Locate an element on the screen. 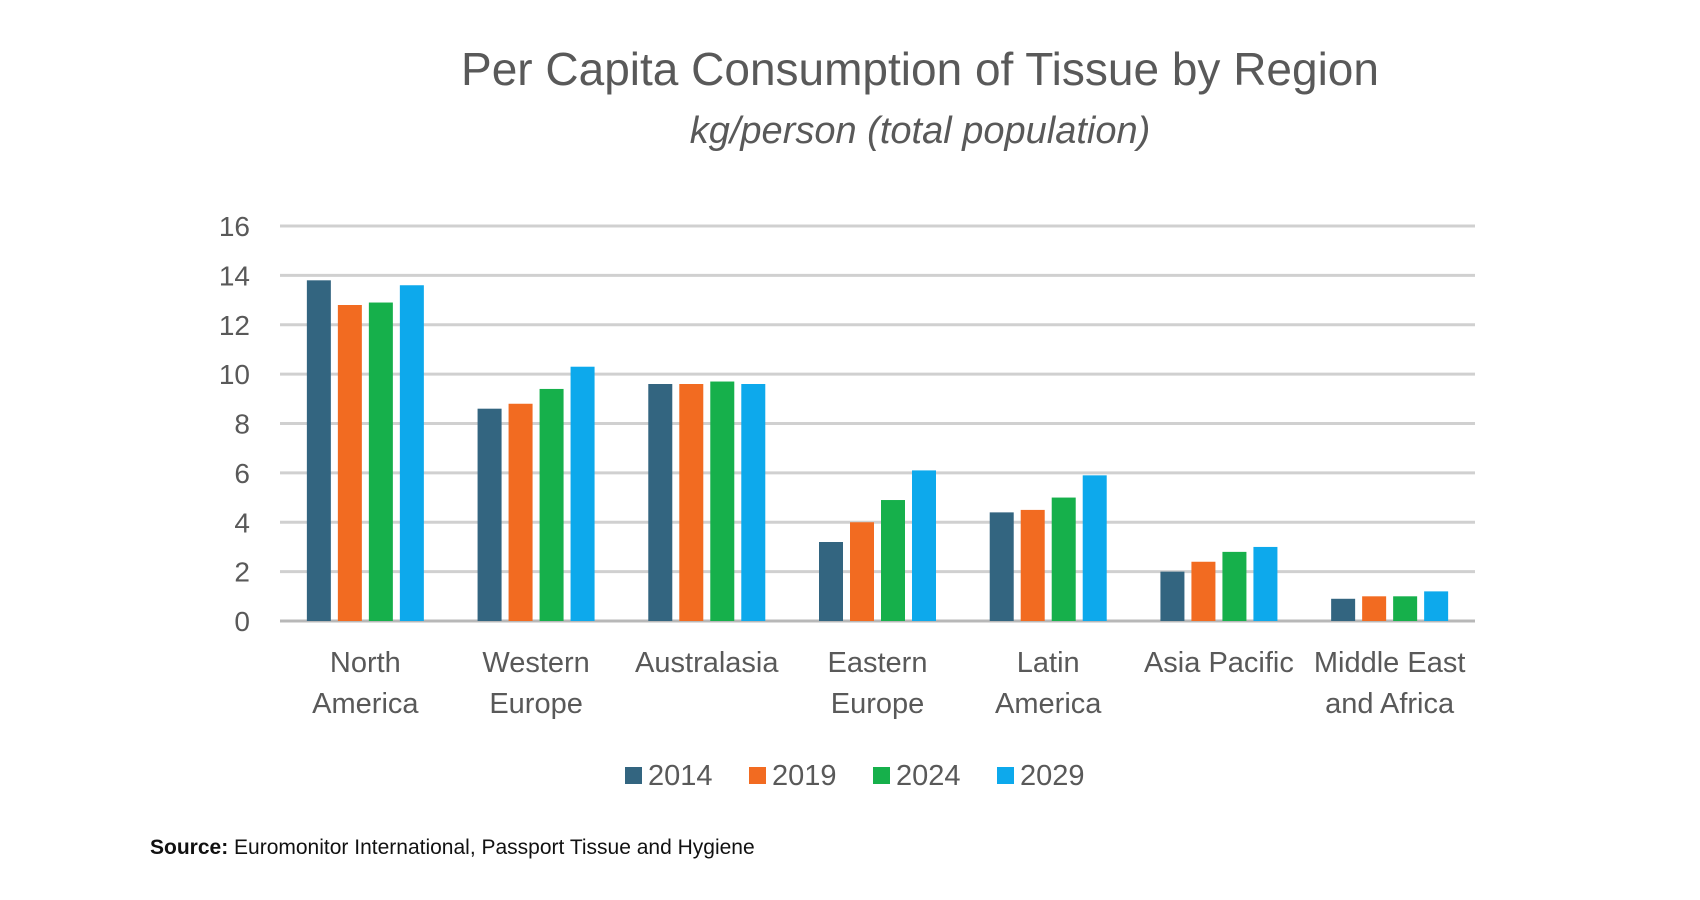  source-label: Source: is located at coordinates (189, 847).